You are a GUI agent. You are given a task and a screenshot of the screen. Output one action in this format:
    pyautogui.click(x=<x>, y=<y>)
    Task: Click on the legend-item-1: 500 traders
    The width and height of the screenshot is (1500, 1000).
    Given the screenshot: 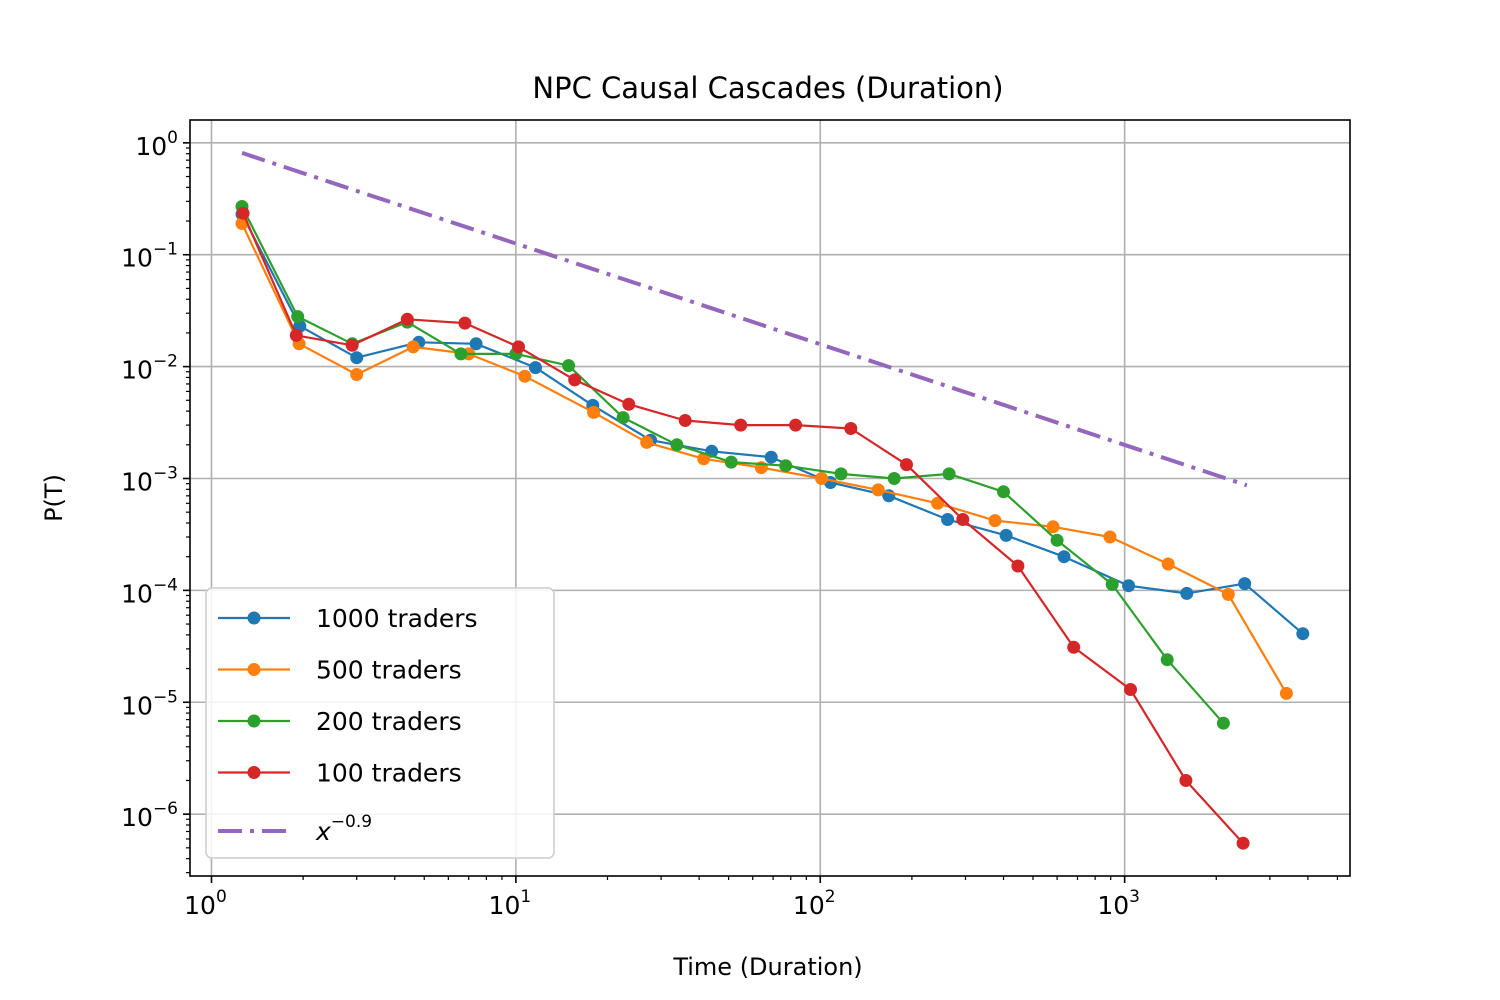 What is the action you would take?
    pyautogui.click(x=340, y=670)
    